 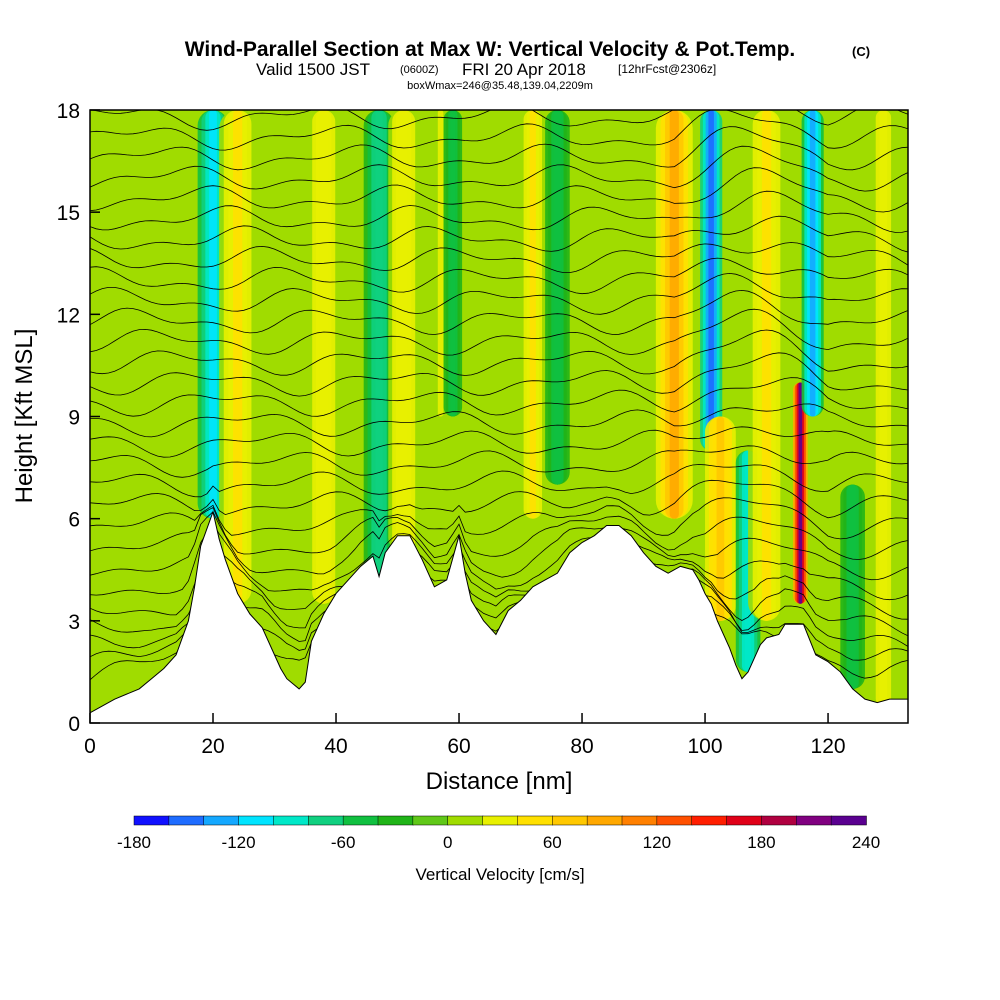 What do you see at coordinates (500, 86) in the screenshot?
I see `box-wmax-label: boxWmax=246@35.48,139.04,2209m` at bounding box center [500, 86].